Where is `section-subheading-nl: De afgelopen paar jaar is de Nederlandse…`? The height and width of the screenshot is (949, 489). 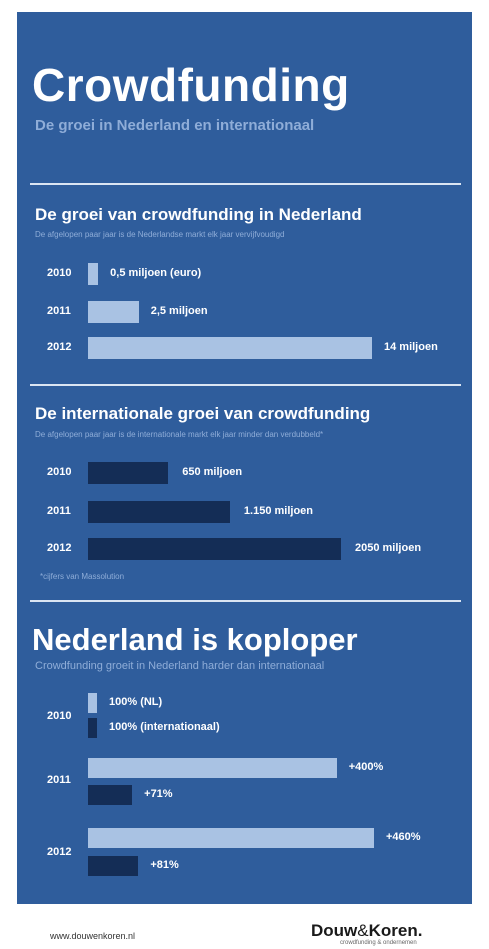 section-subheading-nl: De afgelopen paar jaar is de Nederlandse… is located at coordinates (160, 234).